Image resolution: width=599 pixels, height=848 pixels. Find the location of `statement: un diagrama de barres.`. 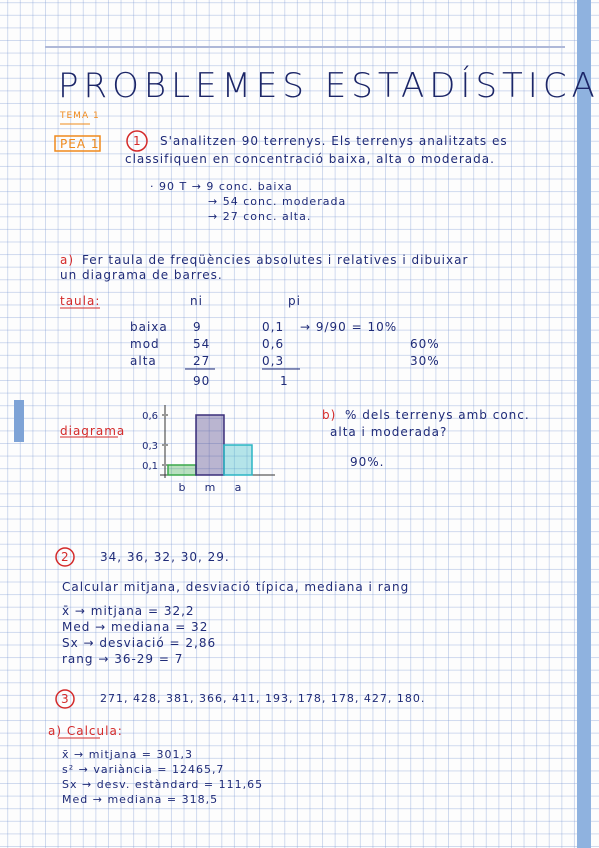

statement: un diagrama de barres. is located at coordinates (141, 275).